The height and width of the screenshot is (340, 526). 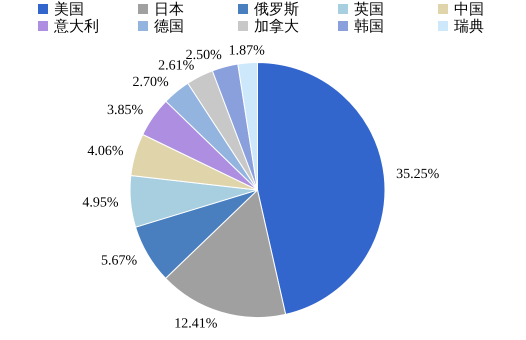 What do you see at coordinates (276, 10) in the screenshot?
I see `legend-label: 俄罗斯` at bounding box center [276, 10].